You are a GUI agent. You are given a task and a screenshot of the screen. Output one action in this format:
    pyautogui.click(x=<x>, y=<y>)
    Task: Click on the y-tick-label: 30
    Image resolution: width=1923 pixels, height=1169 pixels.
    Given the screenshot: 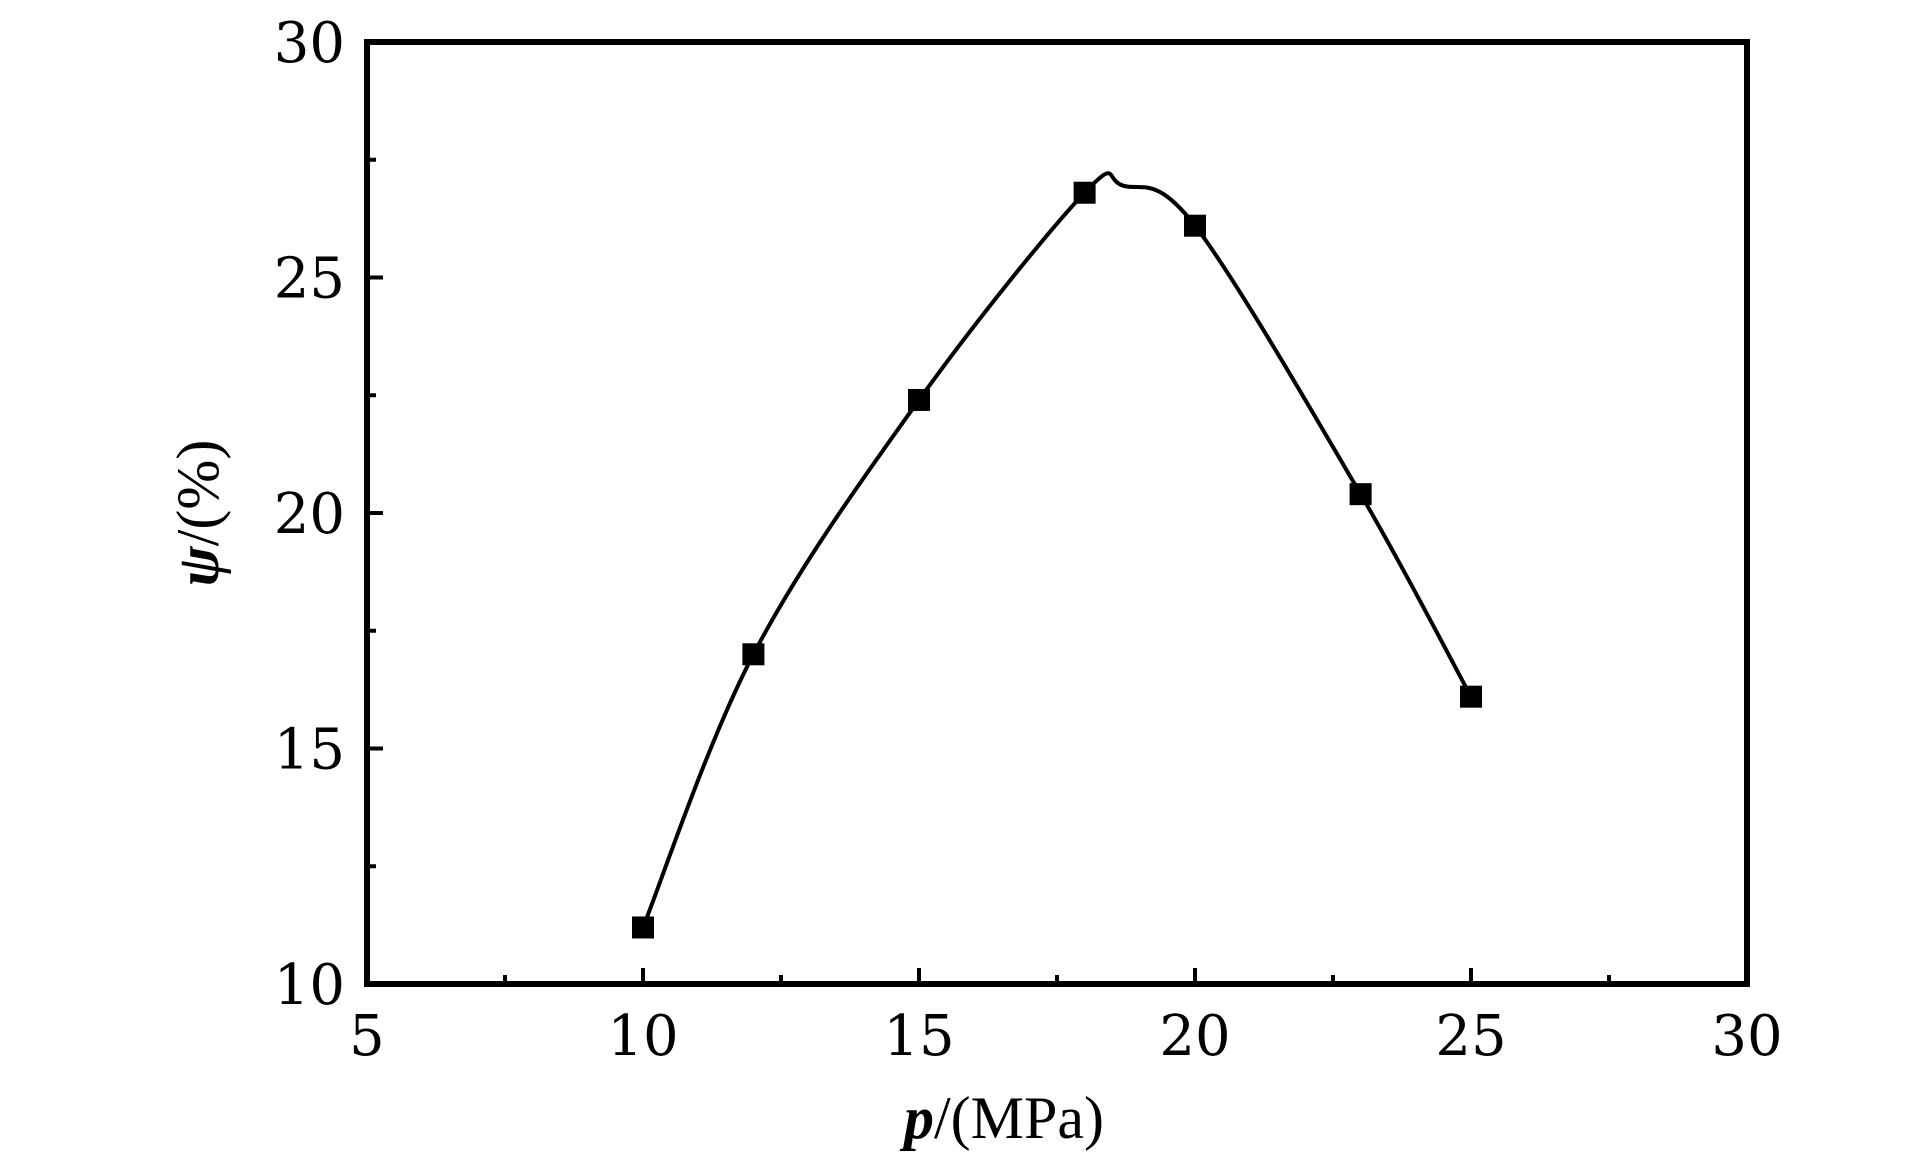 What is the action you would take?
    pyautogui.click(x=309, y=43)
    